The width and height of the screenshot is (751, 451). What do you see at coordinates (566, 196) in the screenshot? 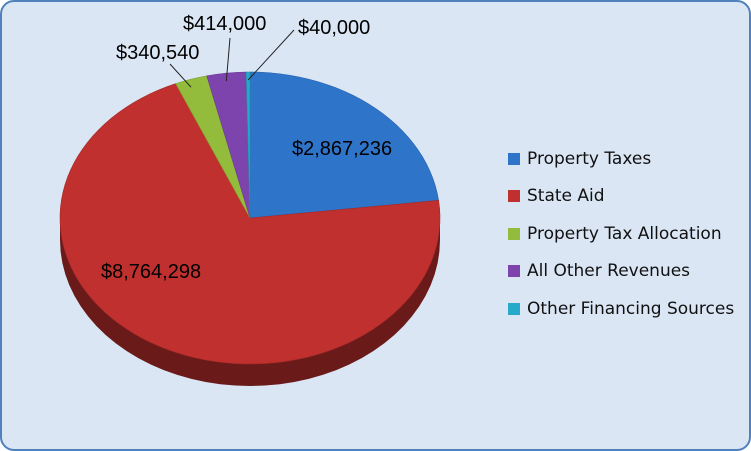
I see `legend-label: State Aid` at bounding box center [566, 196].